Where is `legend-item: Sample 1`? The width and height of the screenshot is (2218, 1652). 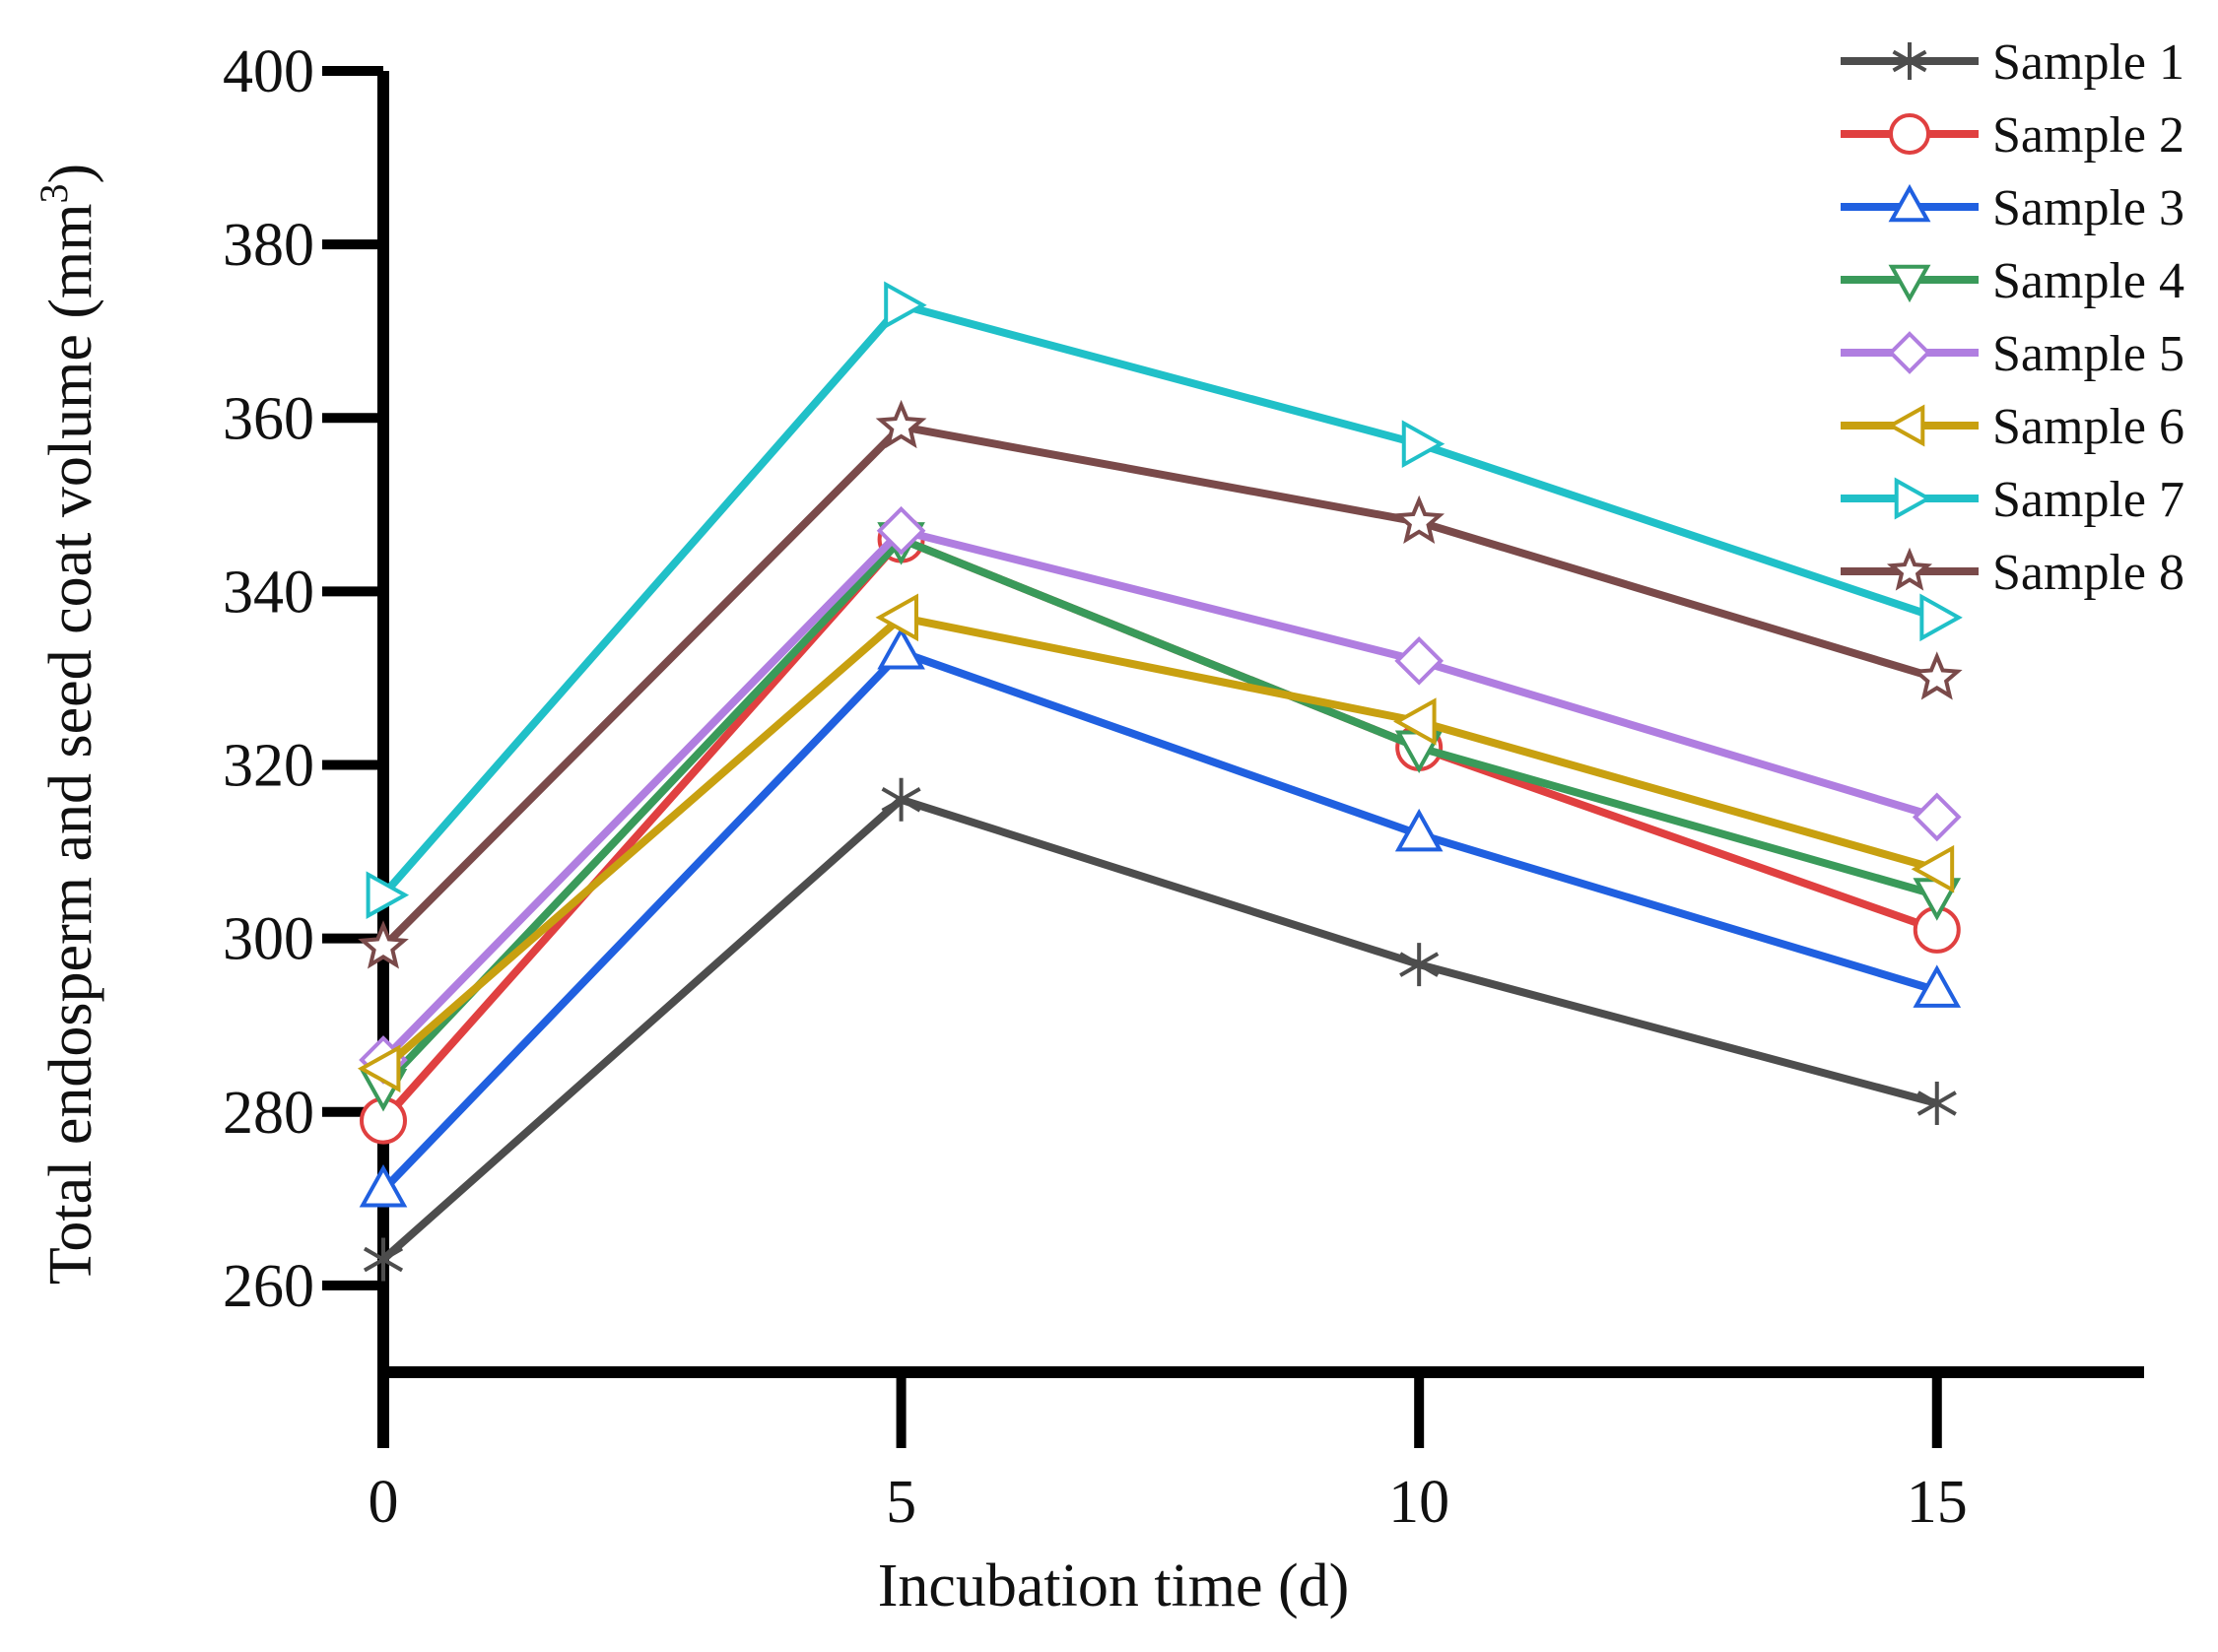 legend-item: Sample 1 is located at coordinates (2012, 63).